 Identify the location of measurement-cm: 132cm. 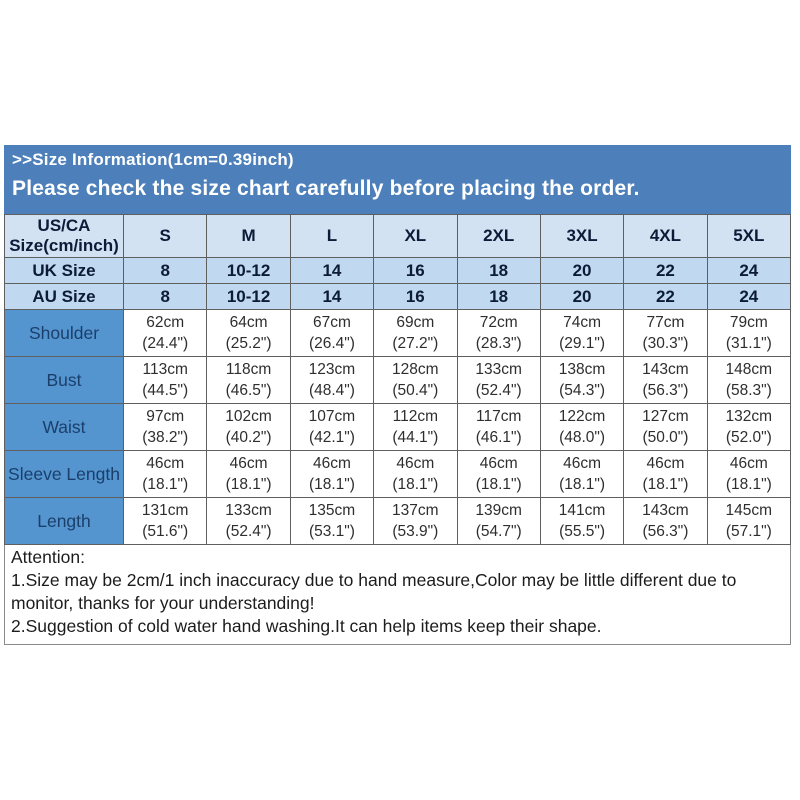
(749, 416).